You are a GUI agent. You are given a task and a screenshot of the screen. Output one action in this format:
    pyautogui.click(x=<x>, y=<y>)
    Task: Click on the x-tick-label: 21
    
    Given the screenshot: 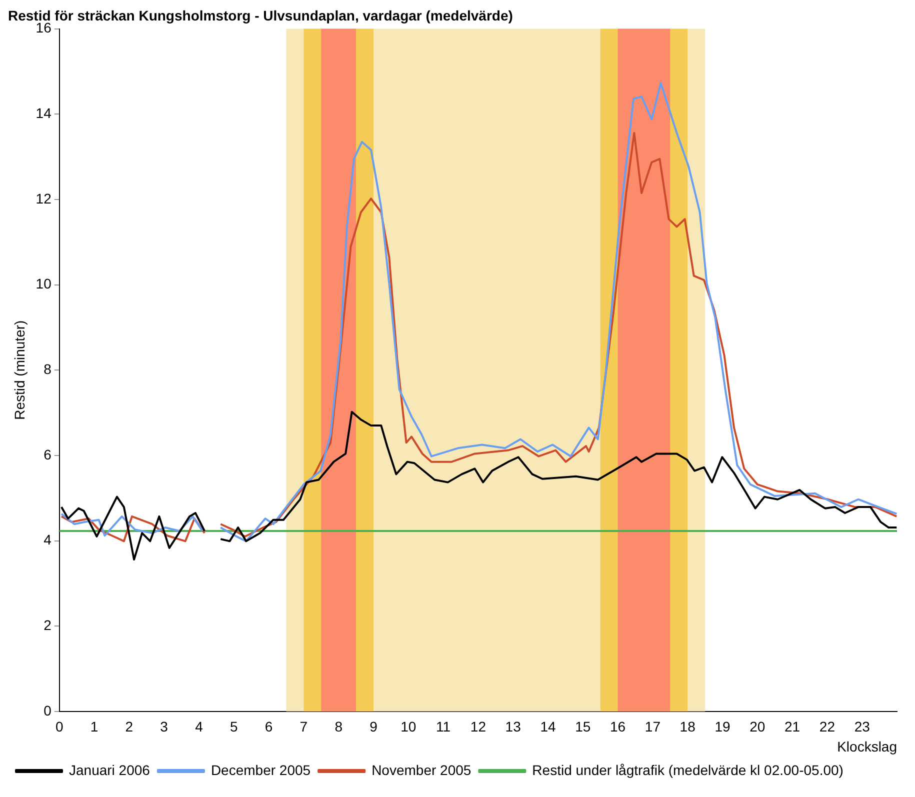 What is the action you would take?
    pyautogui.click(x=792, y=726)
    